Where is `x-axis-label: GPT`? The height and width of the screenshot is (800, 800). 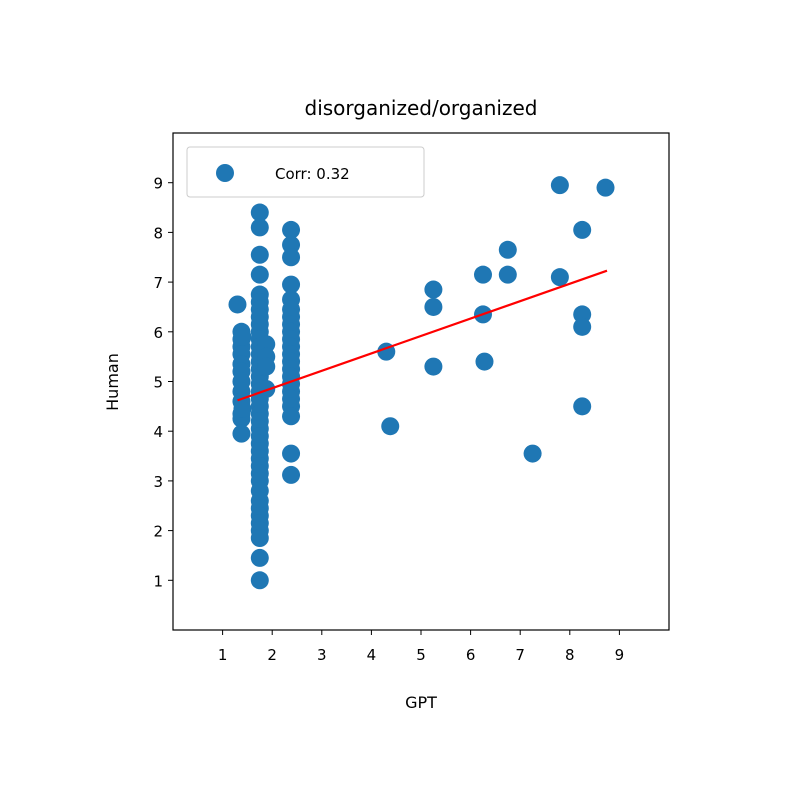 x-axis-label: GPT is located at coordinates (421, 702).